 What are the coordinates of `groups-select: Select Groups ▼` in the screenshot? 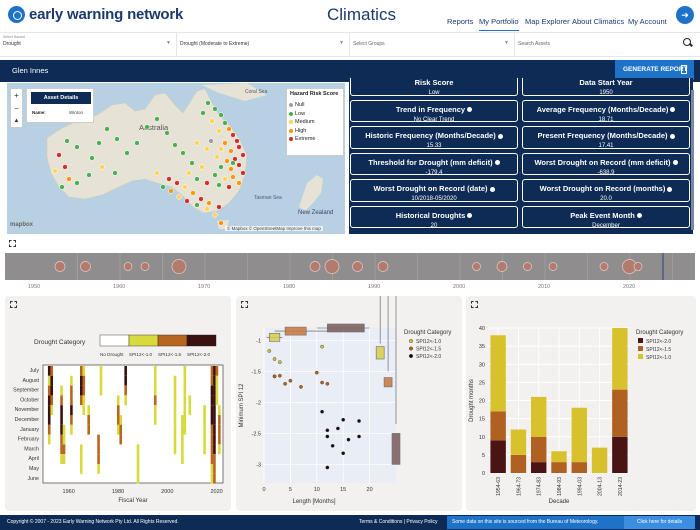 It's located at (432, 45).